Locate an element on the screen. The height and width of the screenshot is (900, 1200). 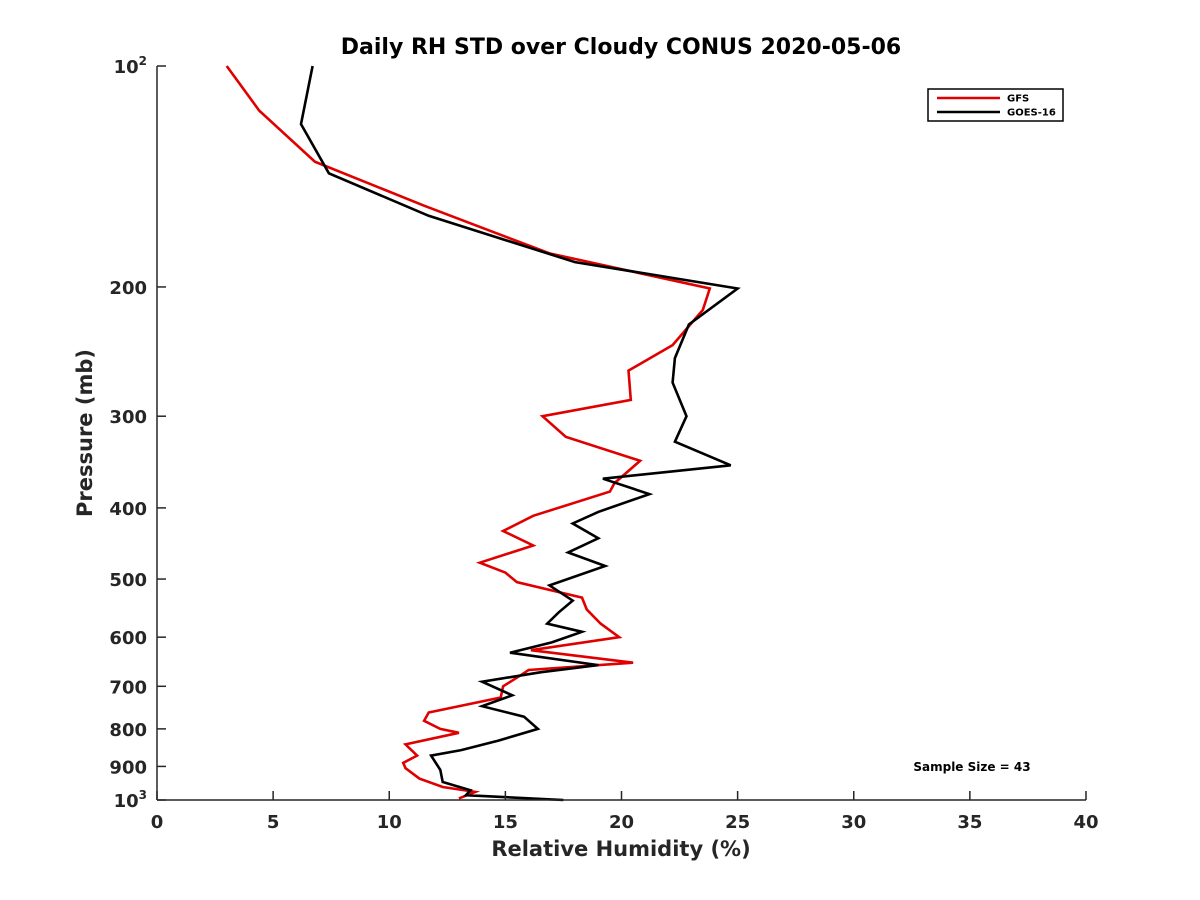
y-tick-label: 400 is located at coordinates (128, 509).